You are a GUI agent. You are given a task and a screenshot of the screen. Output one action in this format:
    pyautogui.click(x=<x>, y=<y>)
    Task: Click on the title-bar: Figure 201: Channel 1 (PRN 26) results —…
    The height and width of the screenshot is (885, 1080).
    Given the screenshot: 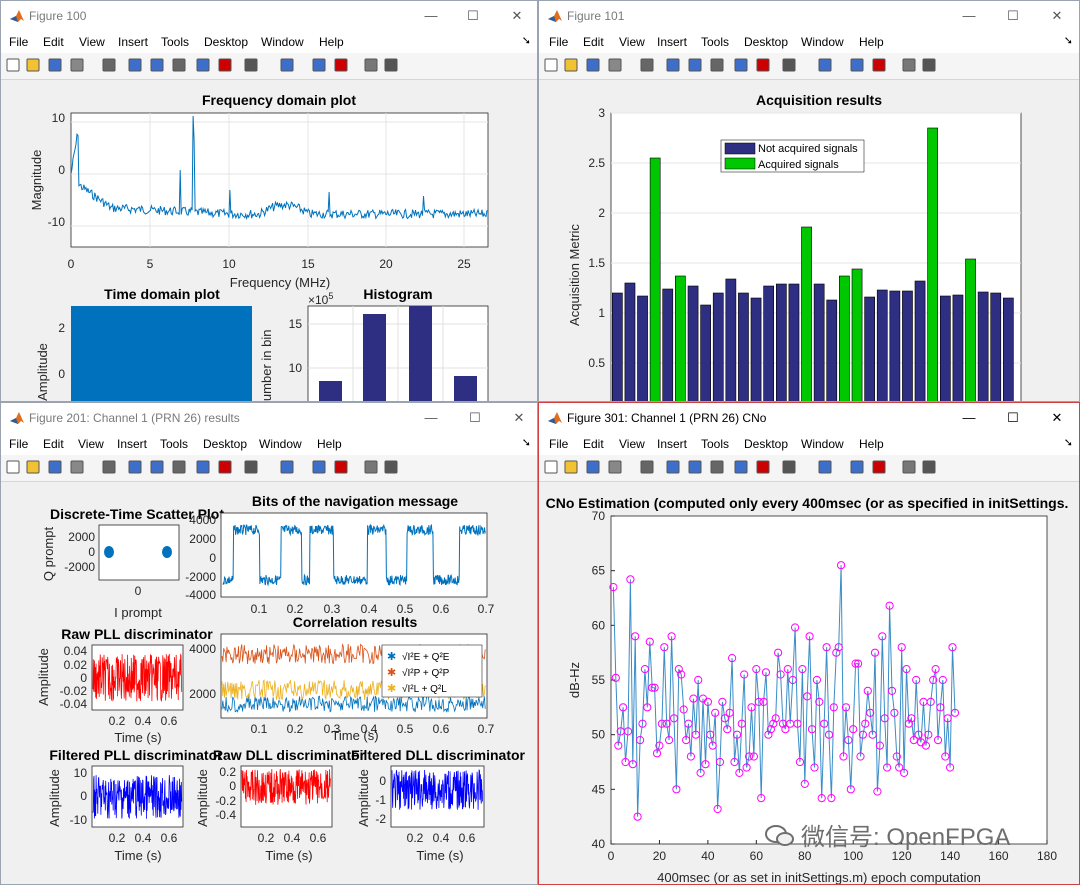 What is the action you would take?
    pyautogui.click(x=269, y=418)
    